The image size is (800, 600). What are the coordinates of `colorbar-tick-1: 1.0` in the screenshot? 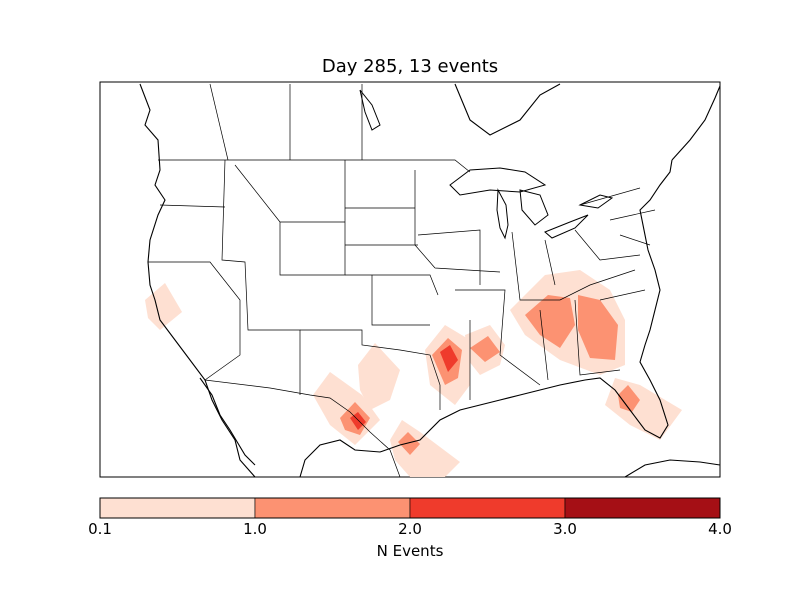 It's located at (255, 529).